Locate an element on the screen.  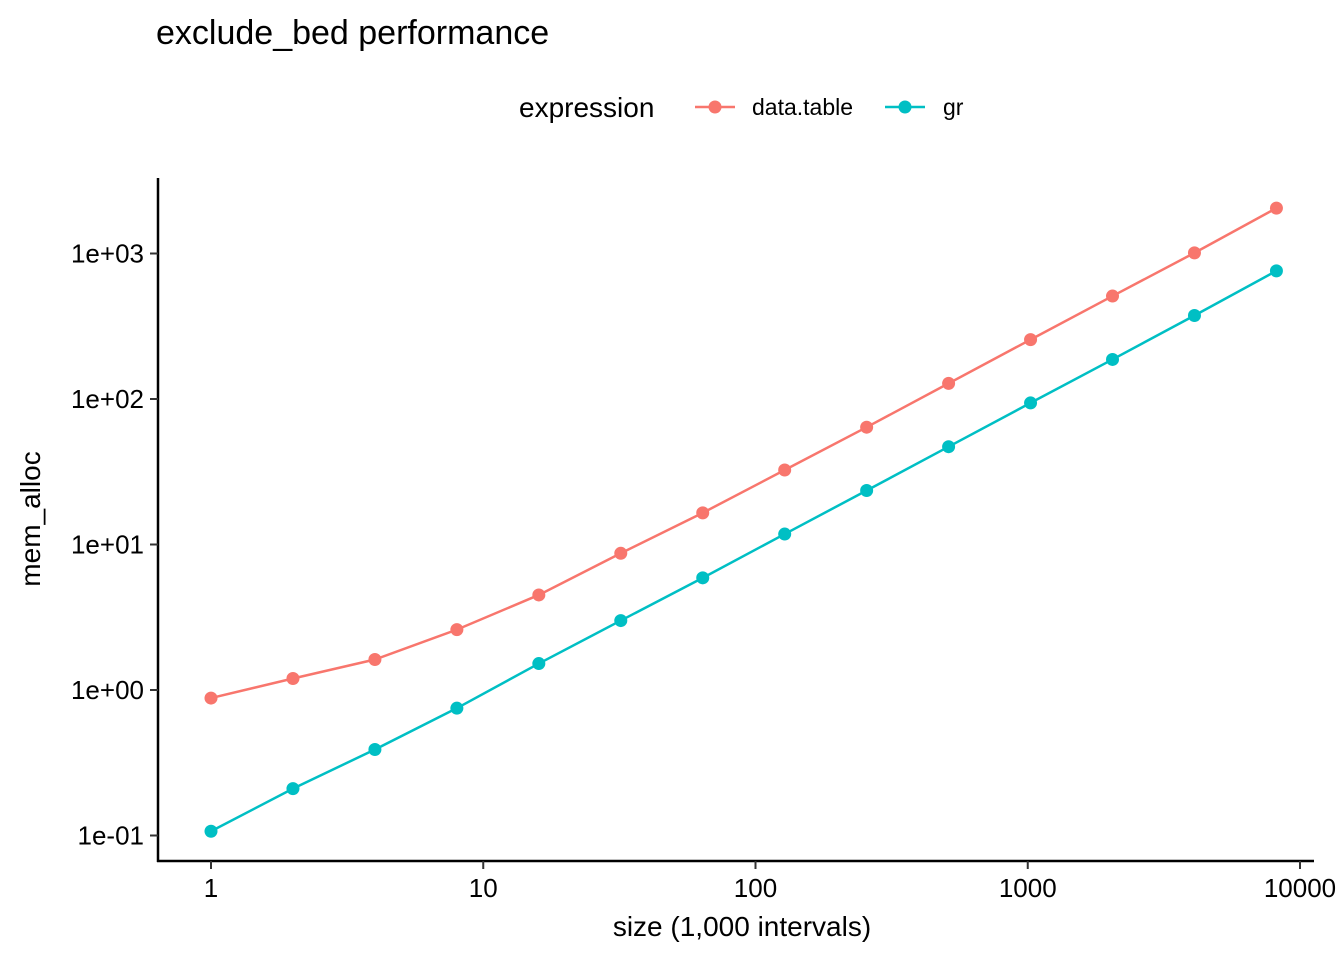
y-tick-label: 1e+03 is located at coordinates (107, 254).